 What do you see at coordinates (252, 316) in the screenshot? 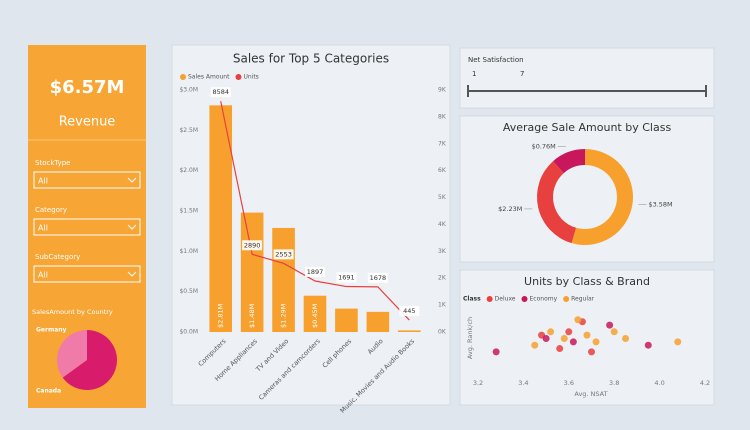
I see `data-label: $1.48M` at bounding box center [252, 316].